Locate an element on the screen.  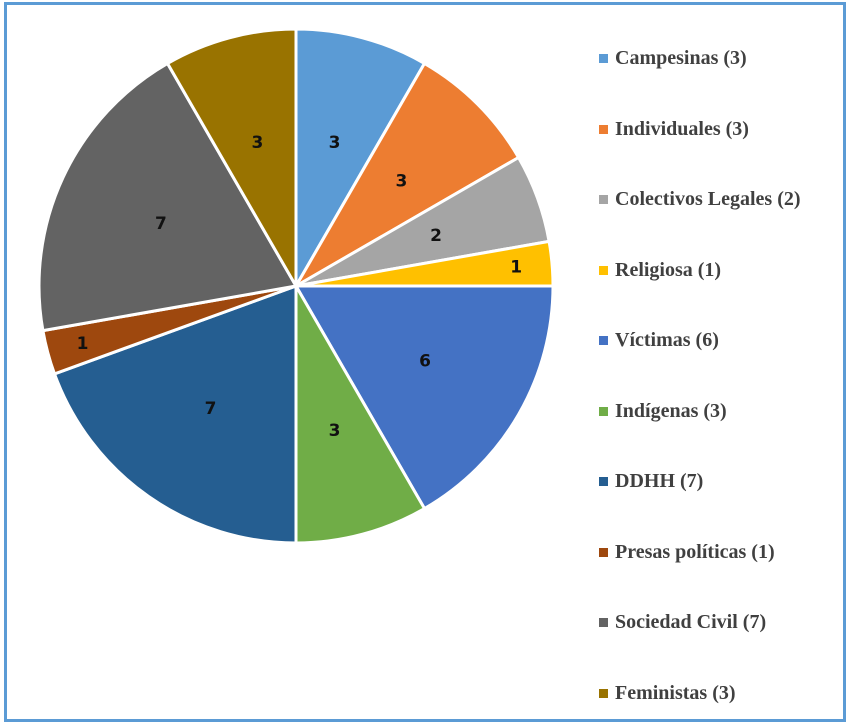
legend-label-individuales: Individuales (3) is located at coordinates (682, 128).